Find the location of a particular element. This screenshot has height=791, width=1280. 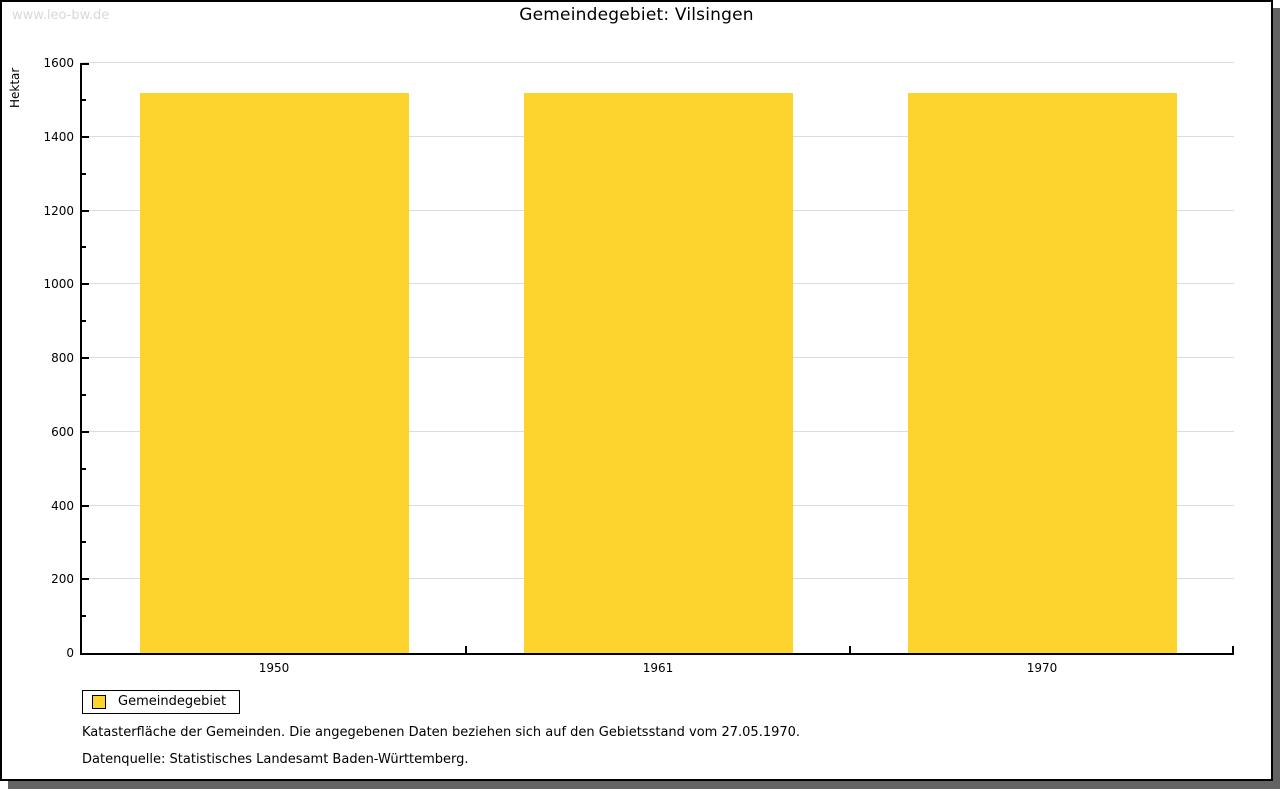

x-axis-tick-label: 1970 is located at coordinates (1042, 668).